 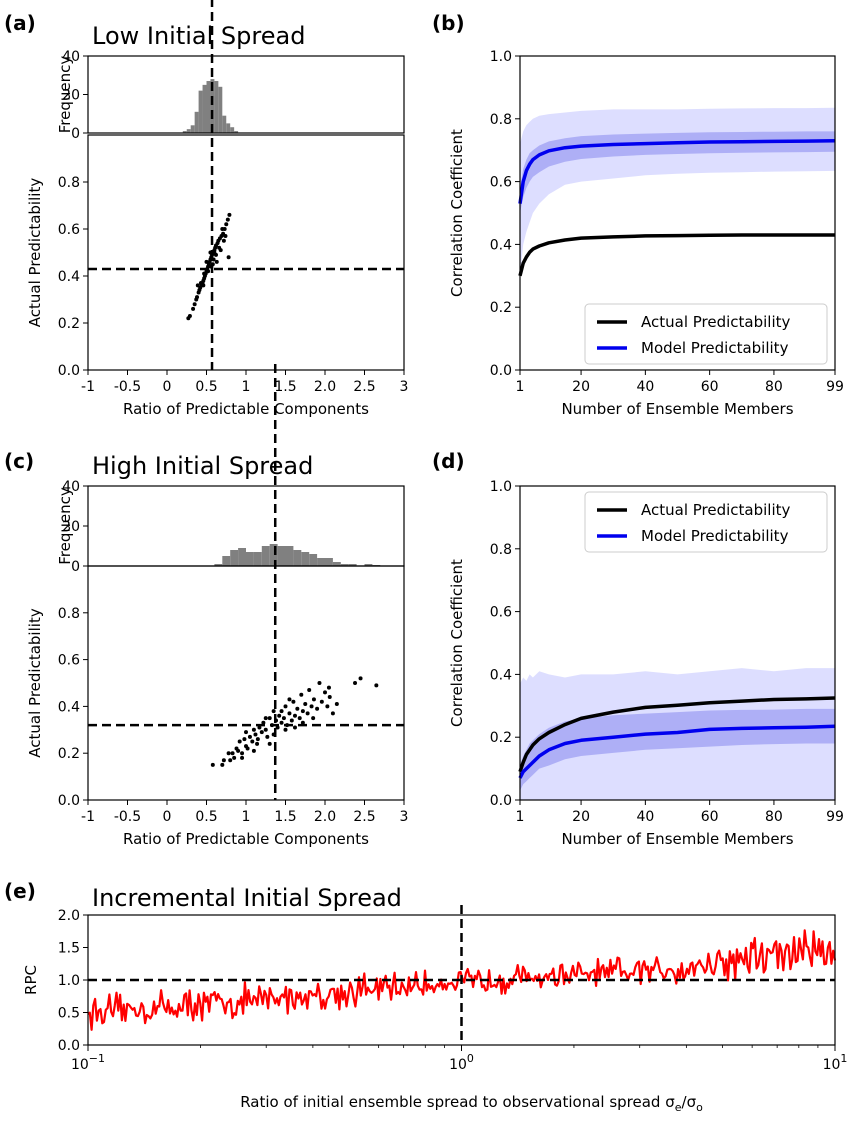 I want to click on c-scatter-xtick-label: 2.5, so click(x=364, y=817).